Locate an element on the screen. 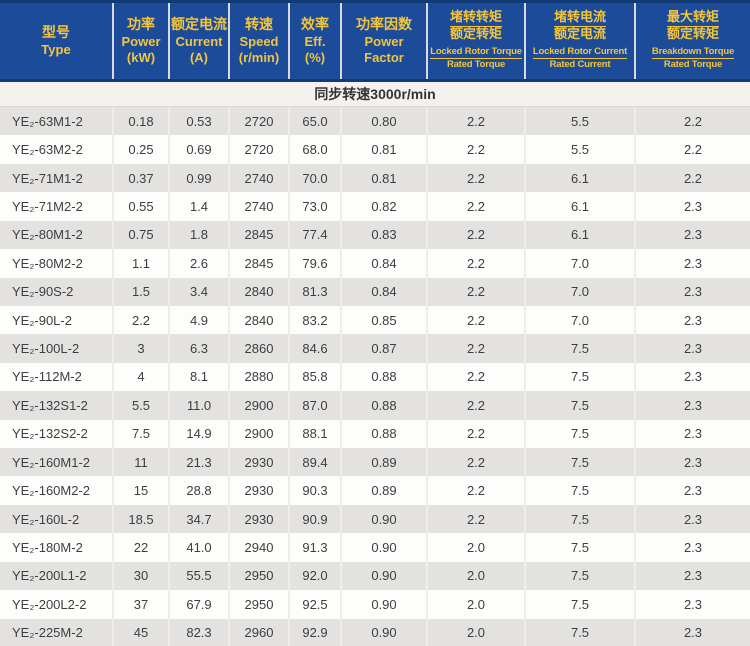 The image size is (750, 646). value-cell: 1.8 is located at coordinates (199, 235).